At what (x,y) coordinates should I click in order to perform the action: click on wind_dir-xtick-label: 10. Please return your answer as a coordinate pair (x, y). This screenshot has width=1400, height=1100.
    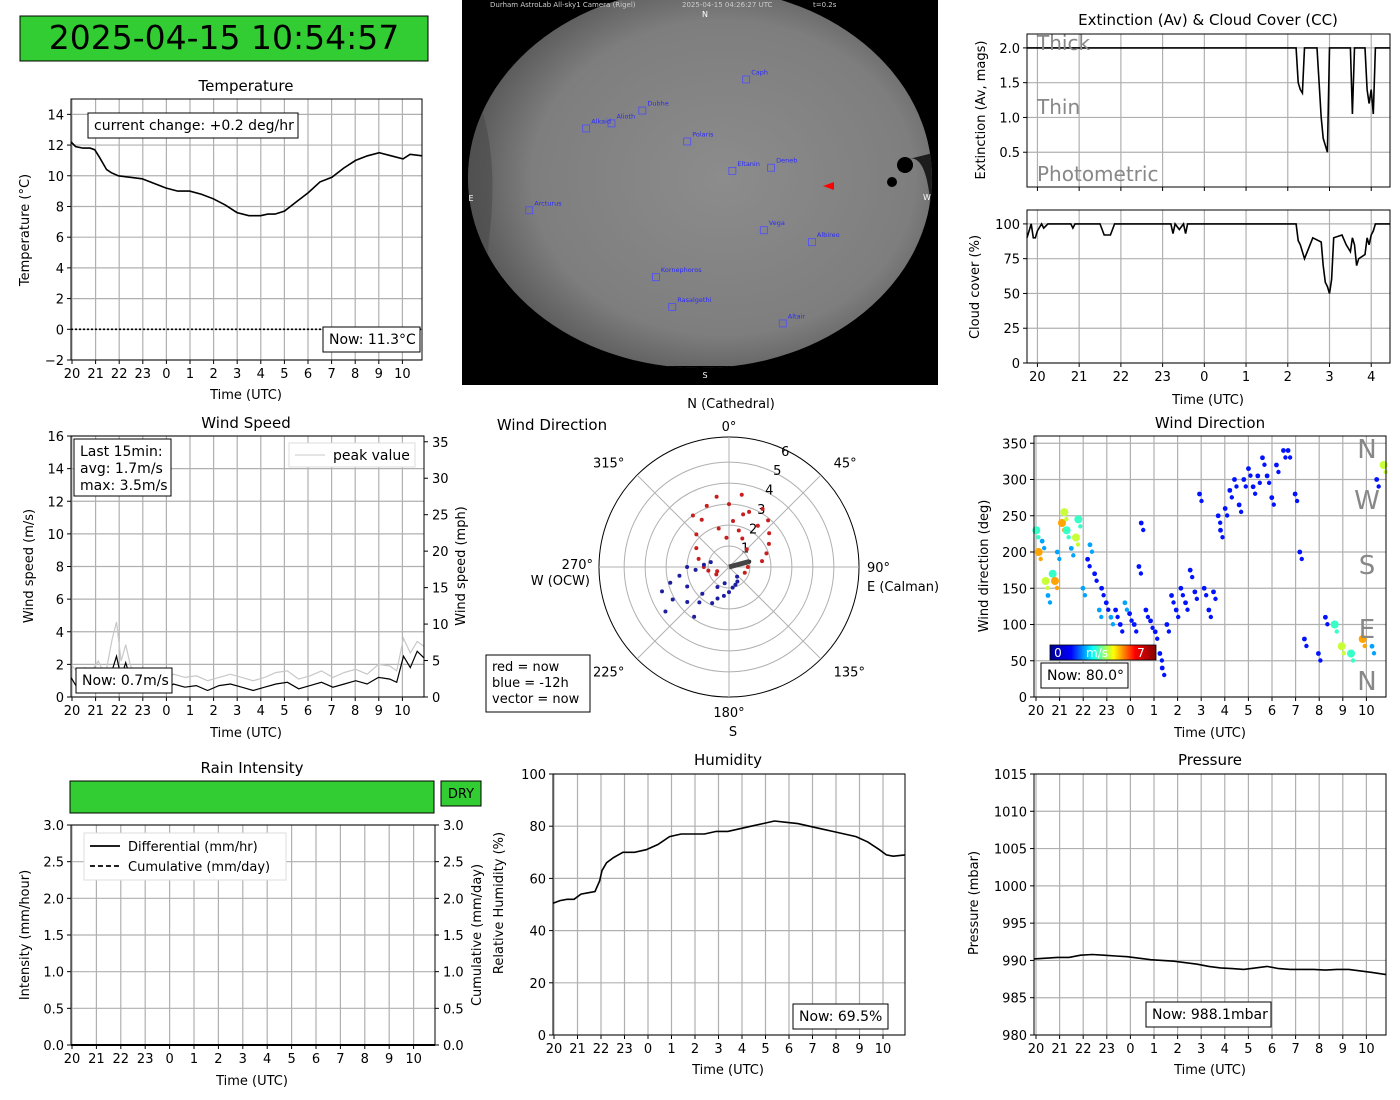
    Looking at the image, I should click on (1366, 711).